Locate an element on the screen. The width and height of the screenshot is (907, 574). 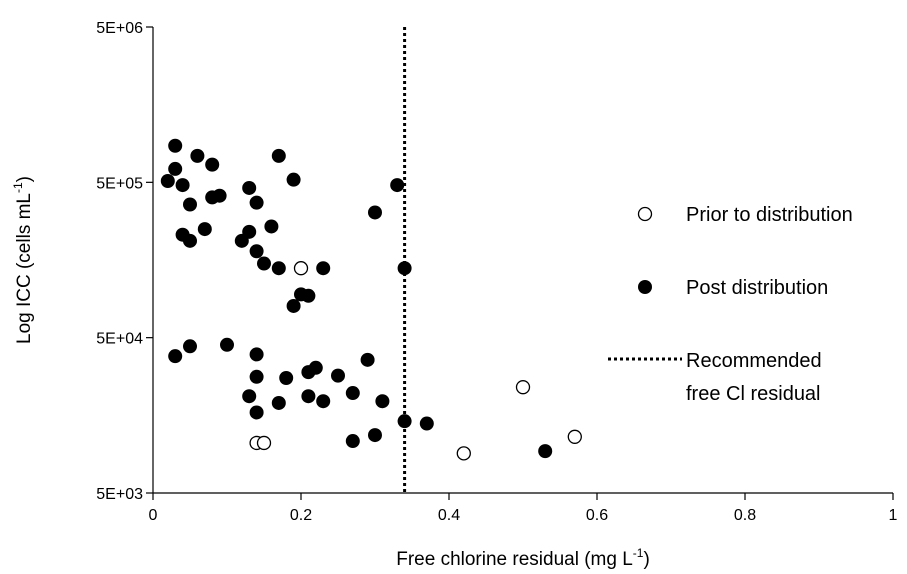
legend-marker-post is located at coordinates (645, 287).